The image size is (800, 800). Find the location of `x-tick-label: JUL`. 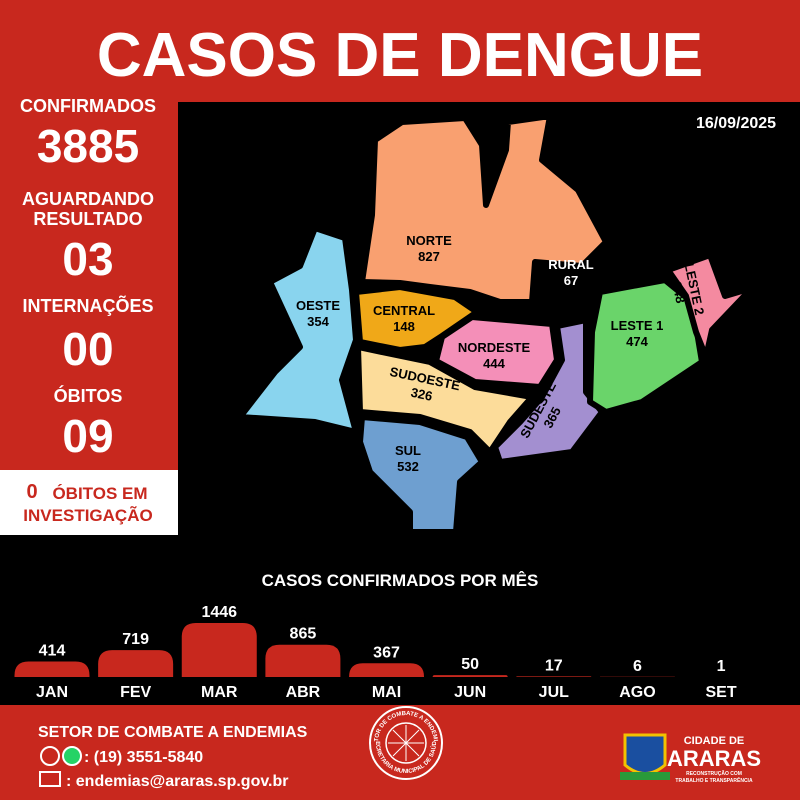

x-tick-label: JUL is located at coordinates (554, 692).